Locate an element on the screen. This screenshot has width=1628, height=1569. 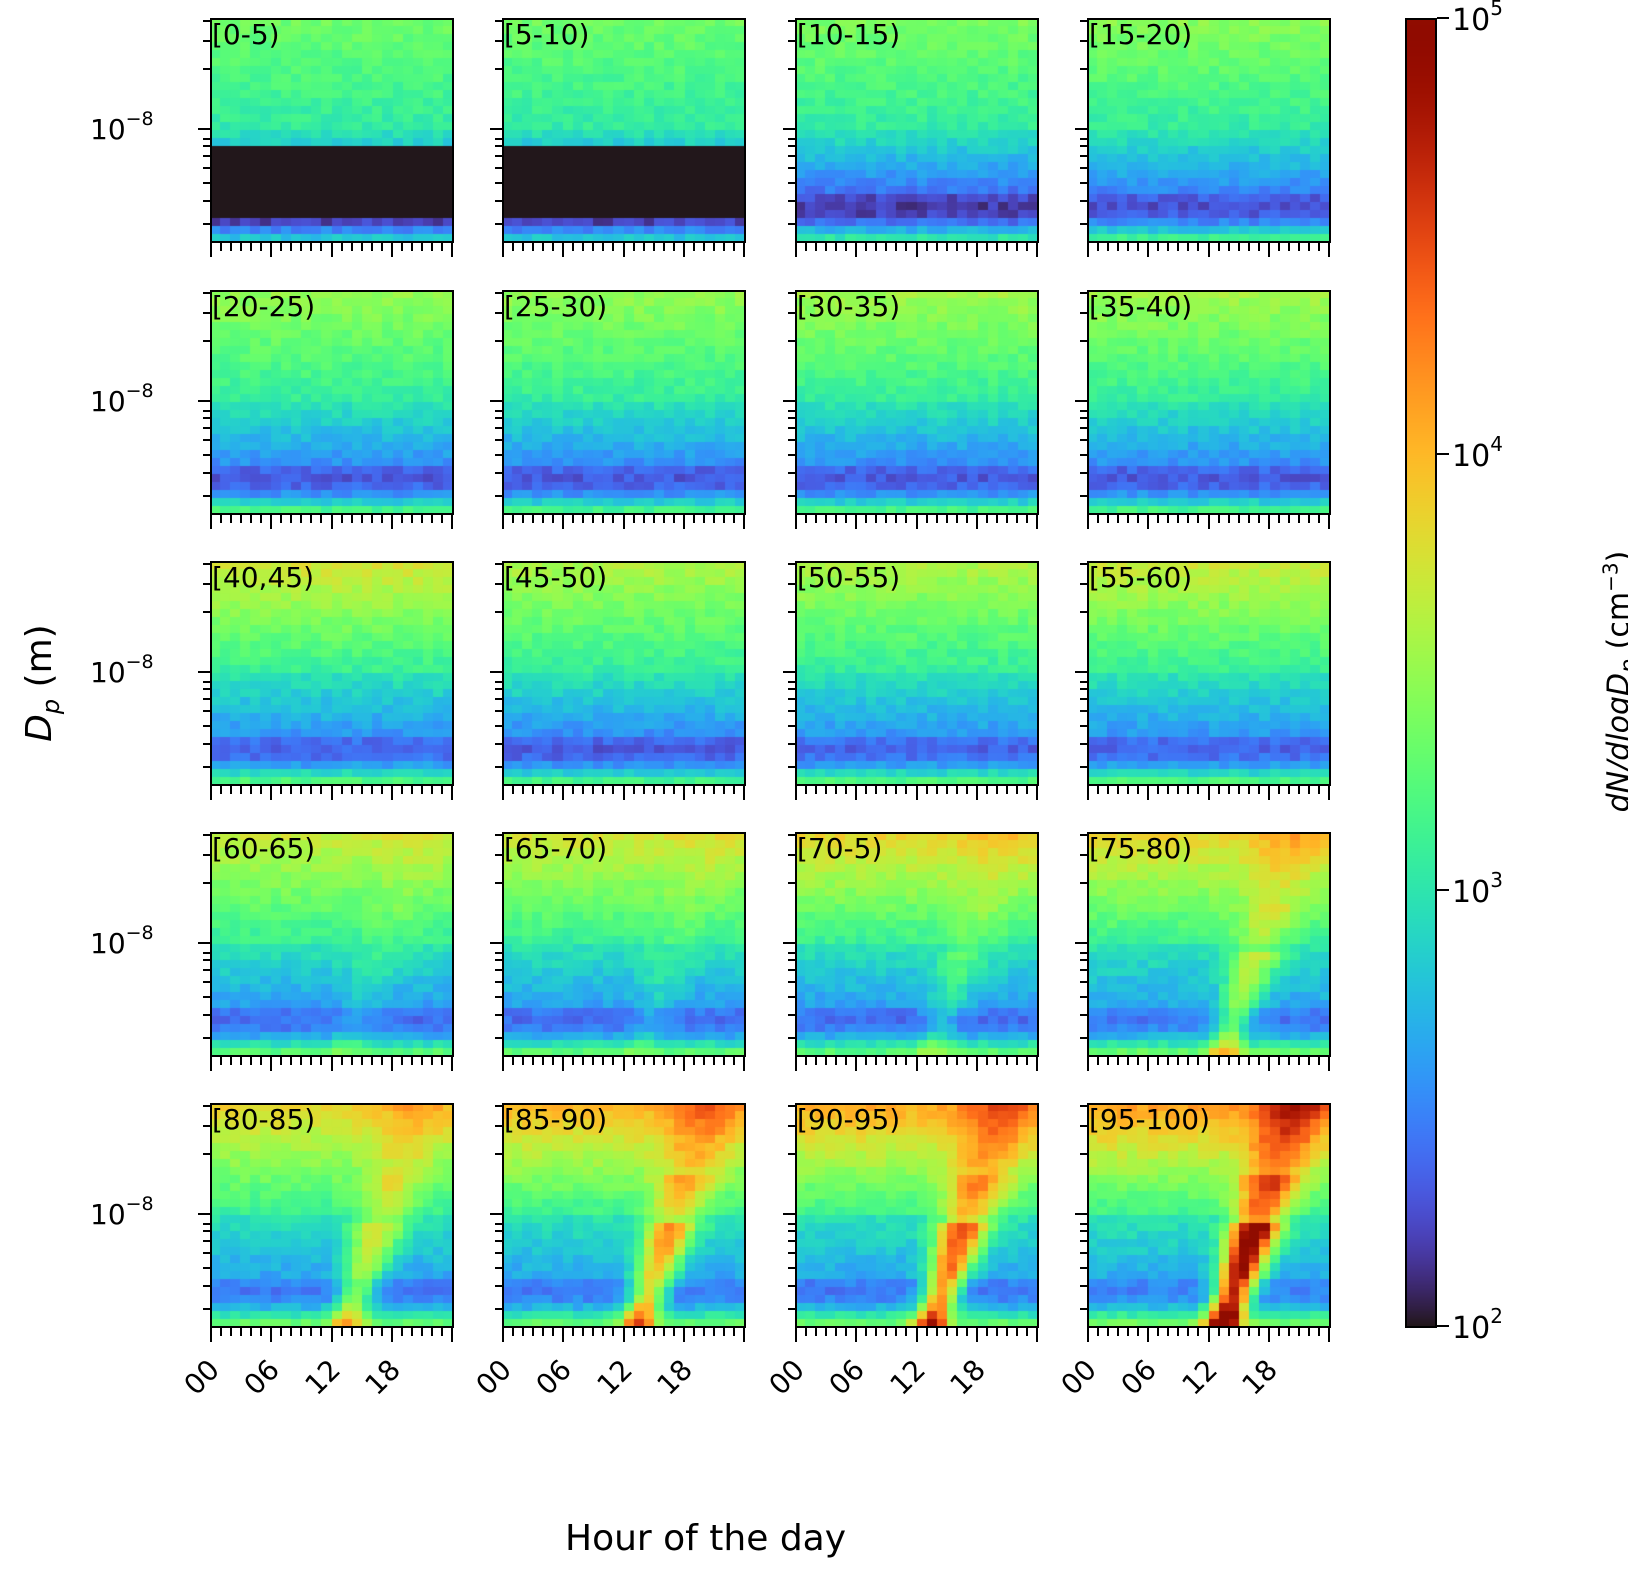
heatmap-panel: [40,45) is located at coordinates (332, 673).